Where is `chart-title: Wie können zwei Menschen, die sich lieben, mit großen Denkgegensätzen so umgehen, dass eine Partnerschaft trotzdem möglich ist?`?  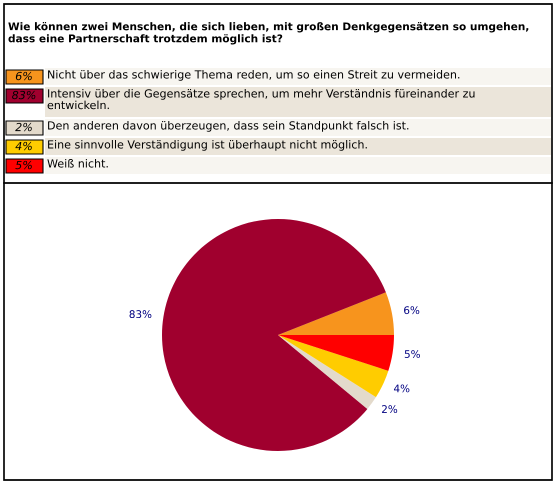
chart-title: Wie können zwei Menschen, die sich lieben, mit großen Denkgegensätzen so umgehen, dass eine Partnerschaft trotzdem möglich ist? is located at coordinates (268, 33).